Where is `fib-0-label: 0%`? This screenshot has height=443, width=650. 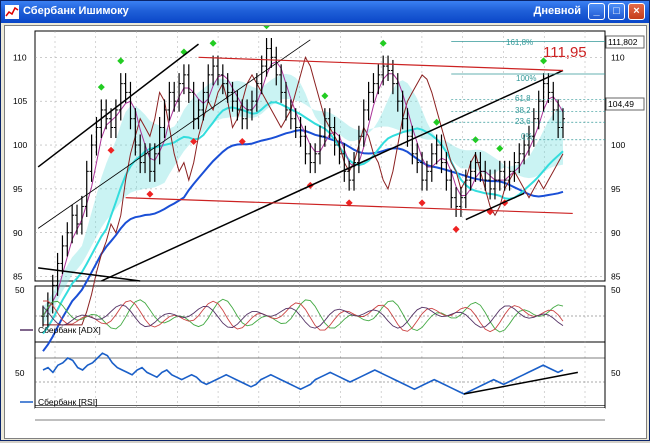 fib-0-label: 0% is located at coordinates (527, 136).